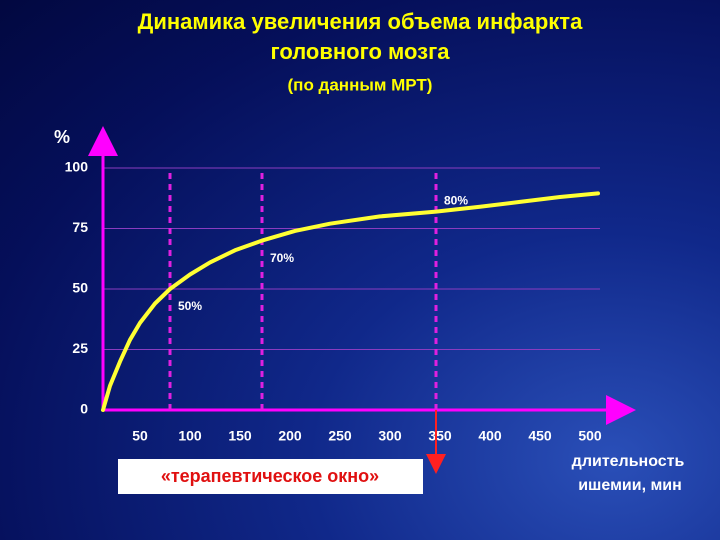 The height and width of the screenshot is (540, 720). What do you see at coordinates (456, 201) in the screenshot?
I see `annotation: 80%` at bounding box center [456, 201].